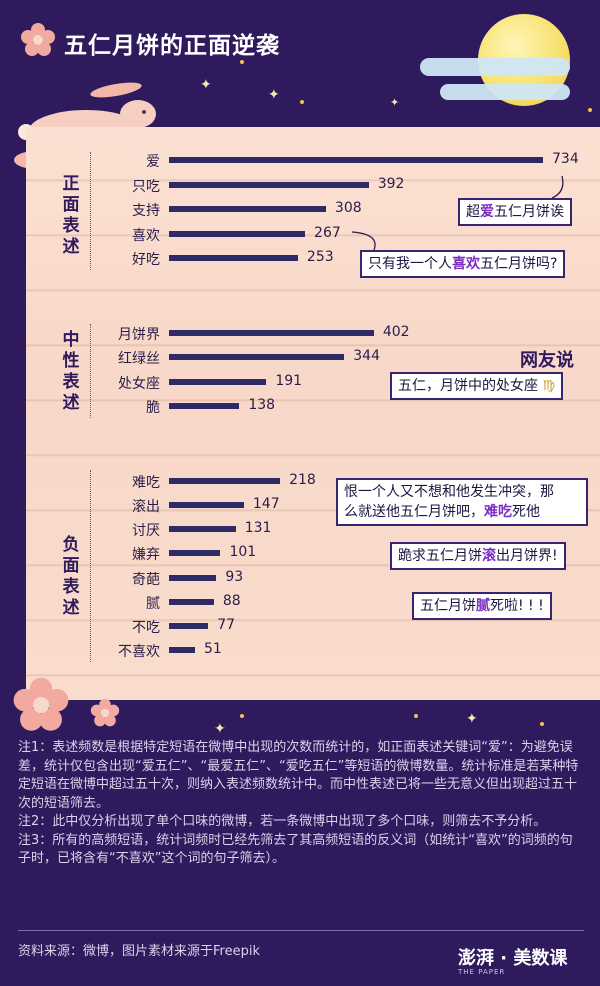  Describe the element at coordinates (146, 187) in the screenshot. I see `category-label: 只吃` at that location.